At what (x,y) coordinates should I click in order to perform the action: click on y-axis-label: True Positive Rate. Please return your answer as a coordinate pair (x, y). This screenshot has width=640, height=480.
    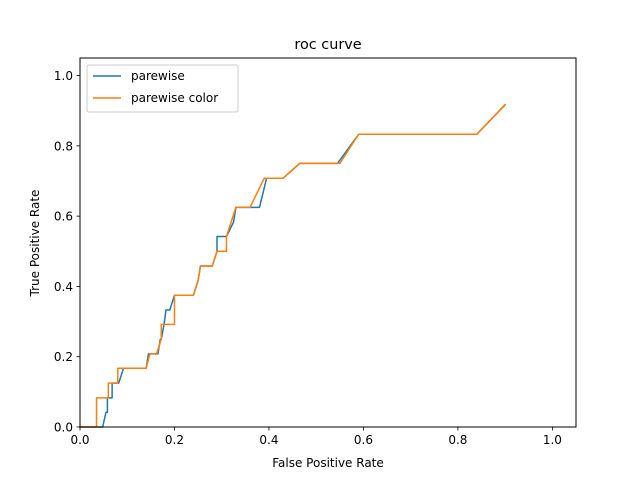
    Looking at the image, I should click on (35, 244).